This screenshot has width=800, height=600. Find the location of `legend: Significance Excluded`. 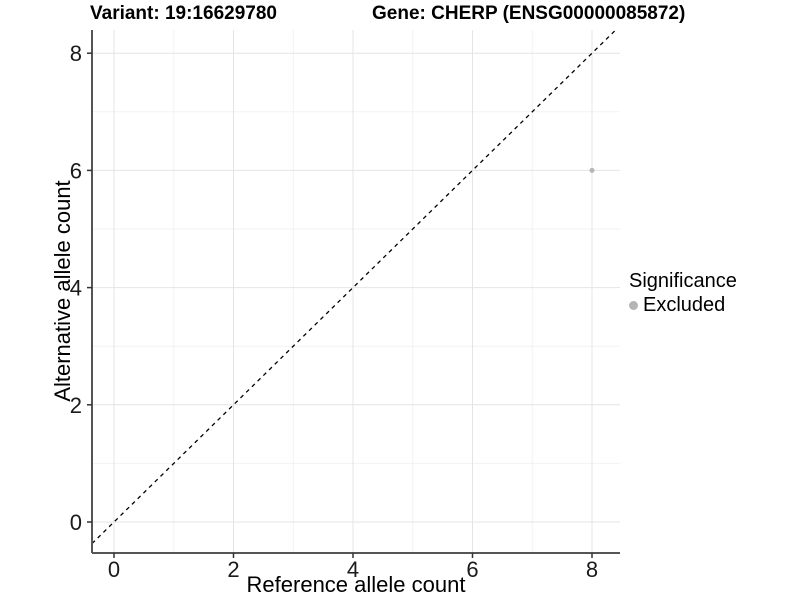

legend: Significance Excluded is located at coordinates (683, 293).